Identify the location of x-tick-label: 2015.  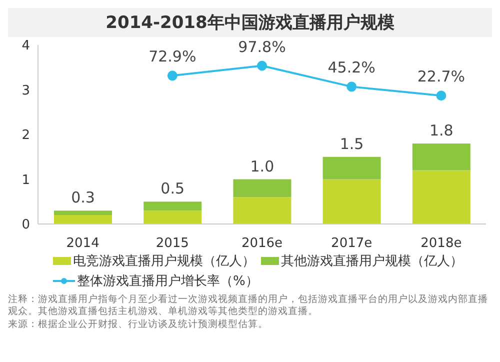
(172, 244).